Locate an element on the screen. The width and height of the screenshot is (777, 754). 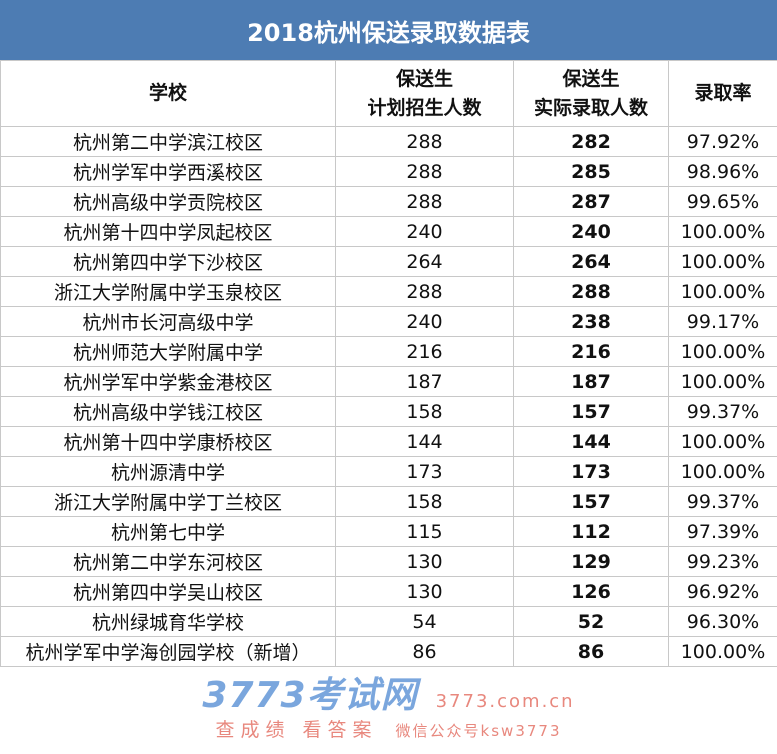
cell-actual: 187 is located at coordinates (591, 381).